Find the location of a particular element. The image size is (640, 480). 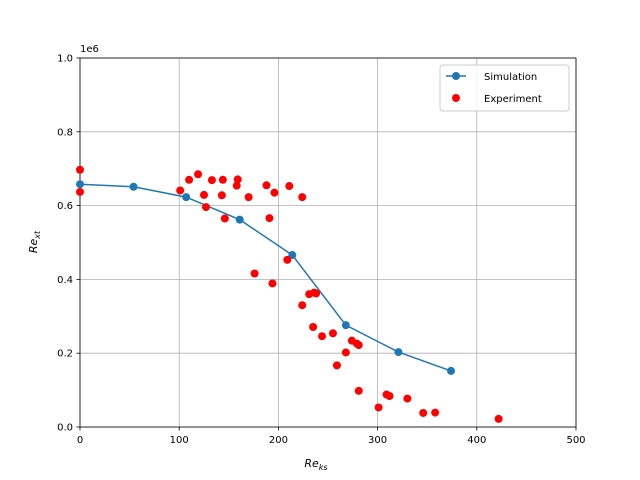

y-axis-label-main: Re is located at coordinates (33, 246).